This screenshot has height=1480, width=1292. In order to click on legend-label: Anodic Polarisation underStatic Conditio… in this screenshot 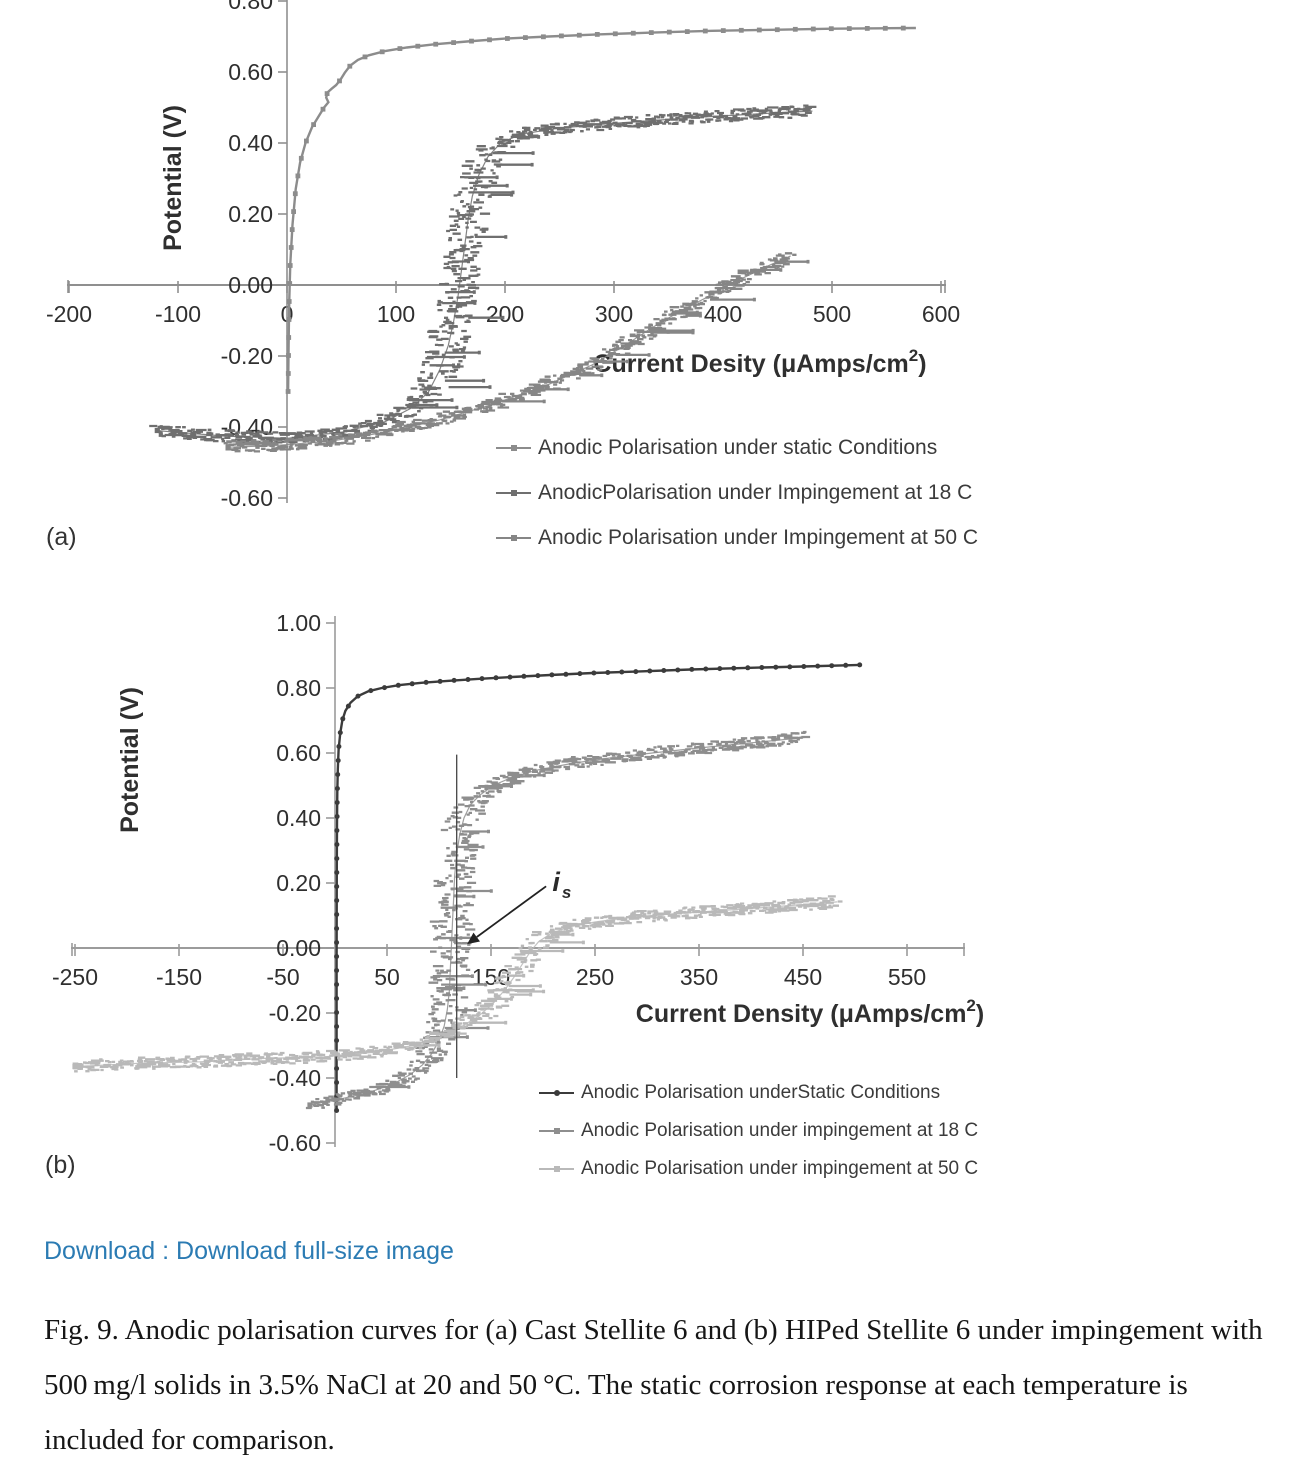, I will do `click(761, 1092)`.